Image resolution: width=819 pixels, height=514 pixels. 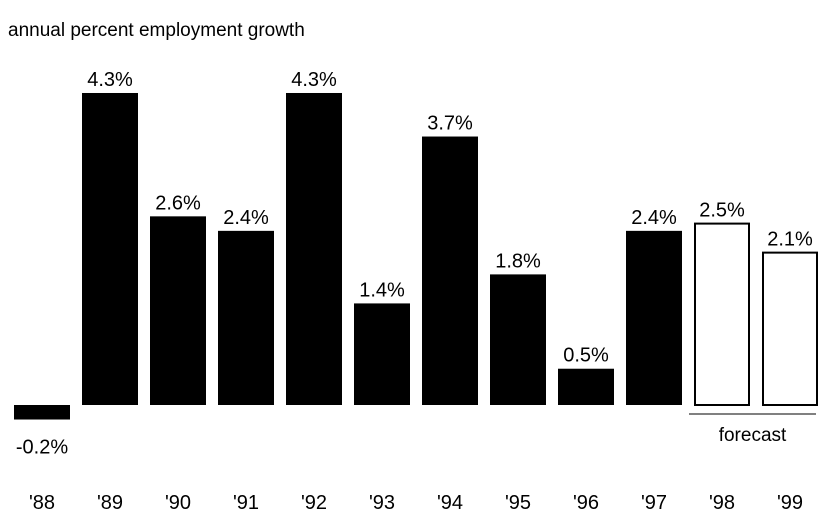 I want to click on x-tick-label: '90, so click(x=178, y=503).